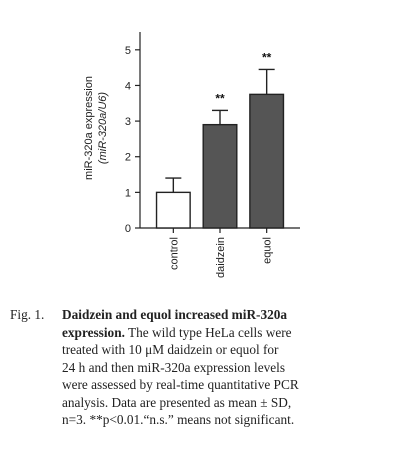  I want to click on bar-daidzein, so click(220, 176).